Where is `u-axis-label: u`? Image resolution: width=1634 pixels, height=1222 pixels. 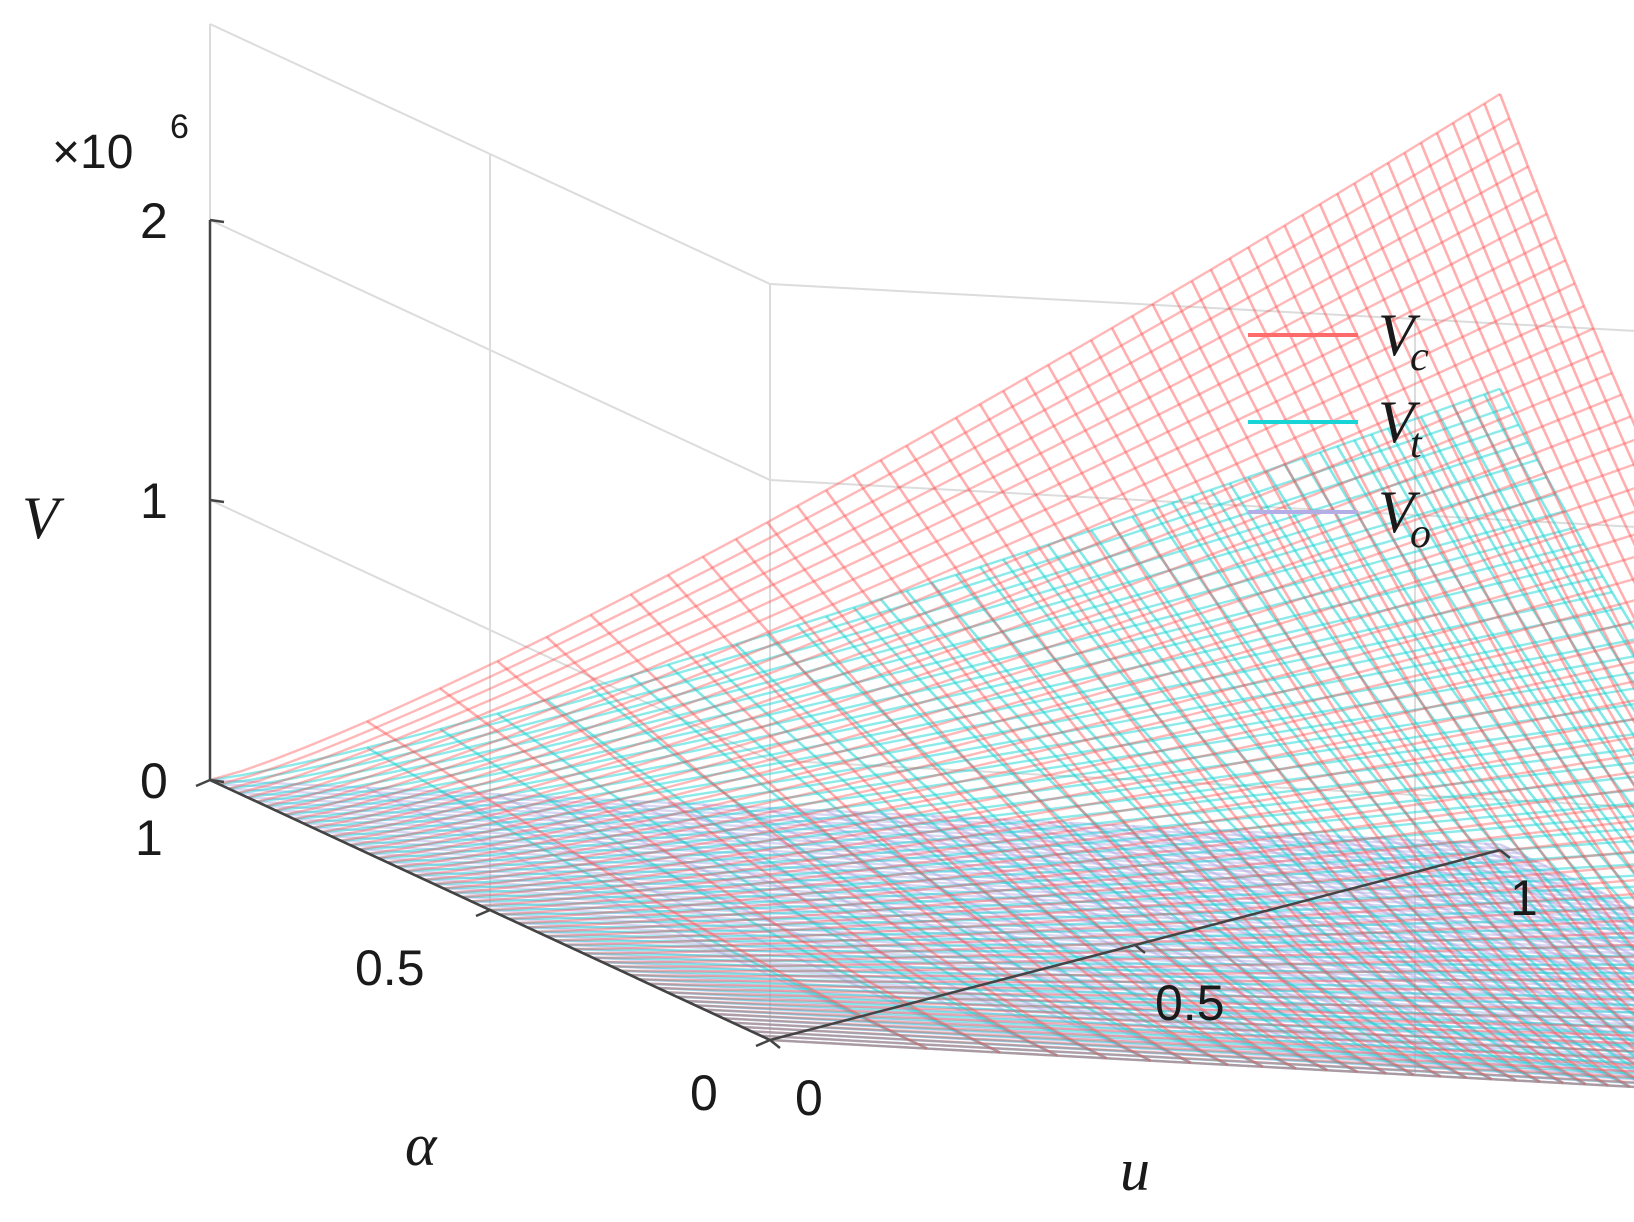 u-axis-label: u is located at coordinates (1135, 1170).